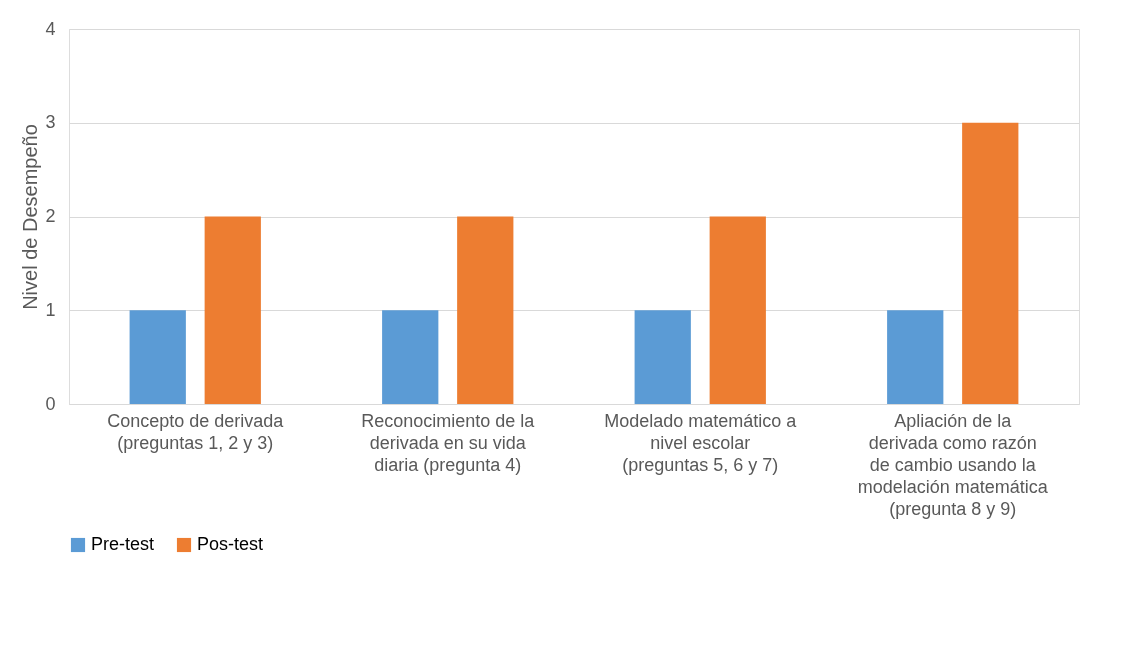  I want to click on x-tick-label: Modelado matemático a nivel escolar (preguntas 5, 6 y 7), so click(701, 442).